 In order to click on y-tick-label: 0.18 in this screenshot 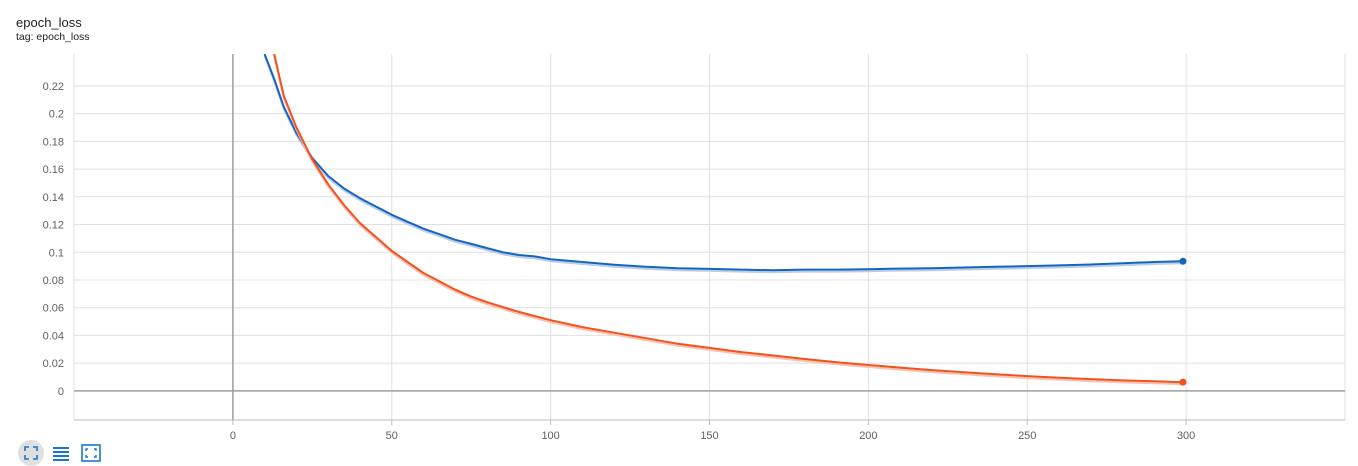, I will do `click(53, 142)`.